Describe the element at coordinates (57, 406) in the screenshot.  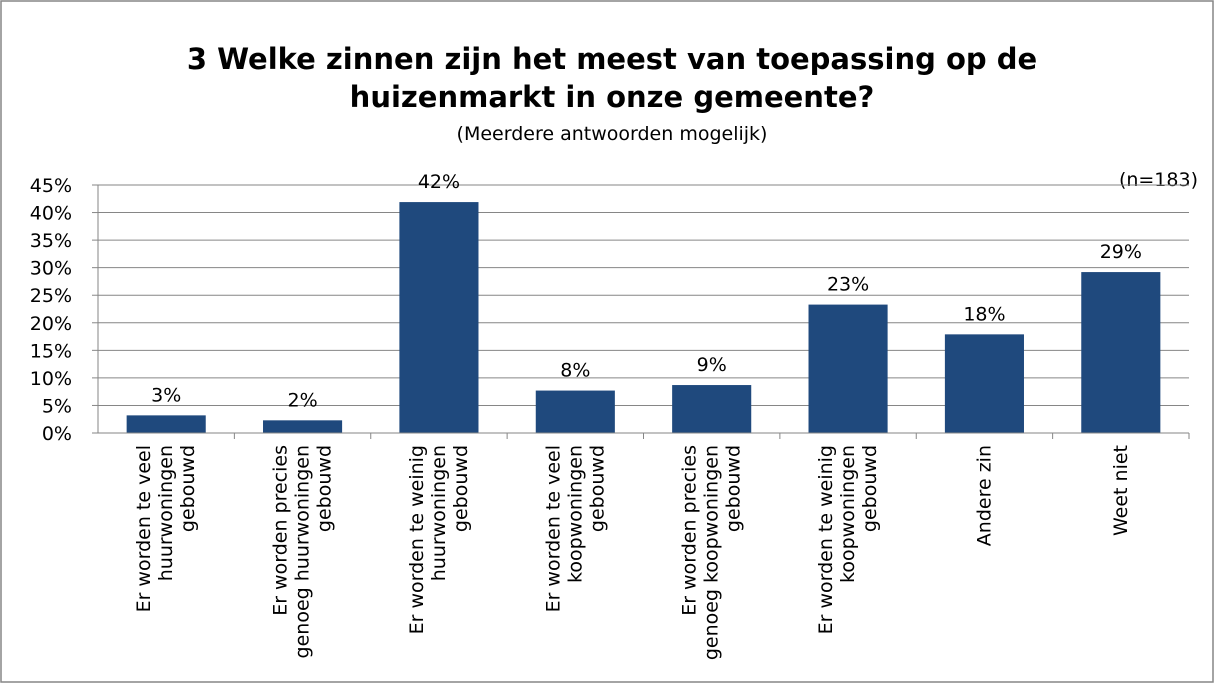
I see `y-tick-label: 5%` at that location.